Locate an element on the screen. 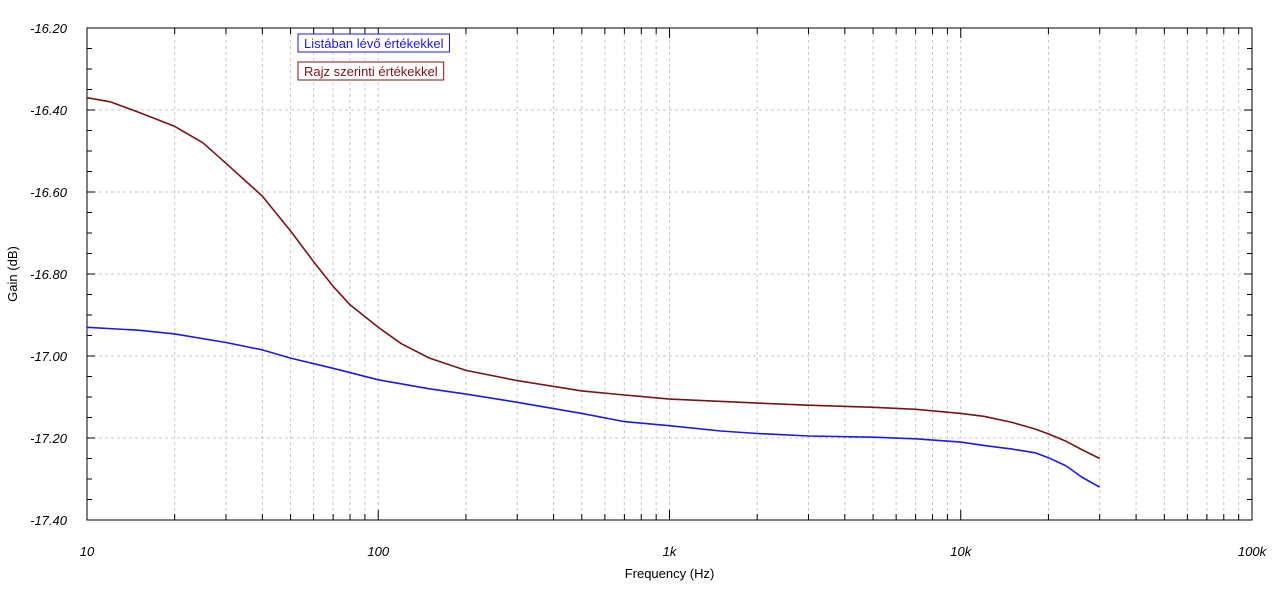 The height and width of the screenshot is (590, 1280). x-tick-label: 10 is located at coordinates (87, 551).